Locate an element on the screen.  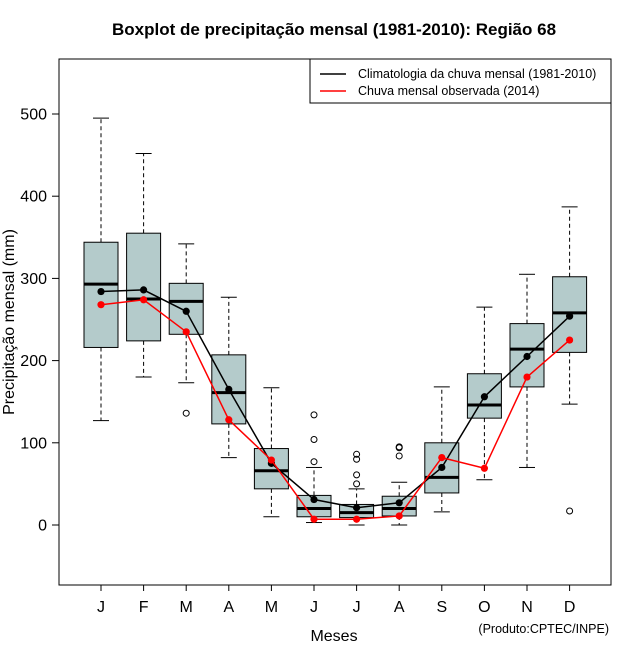
x-tick-label-11: D is located at coordinates (570, 607).